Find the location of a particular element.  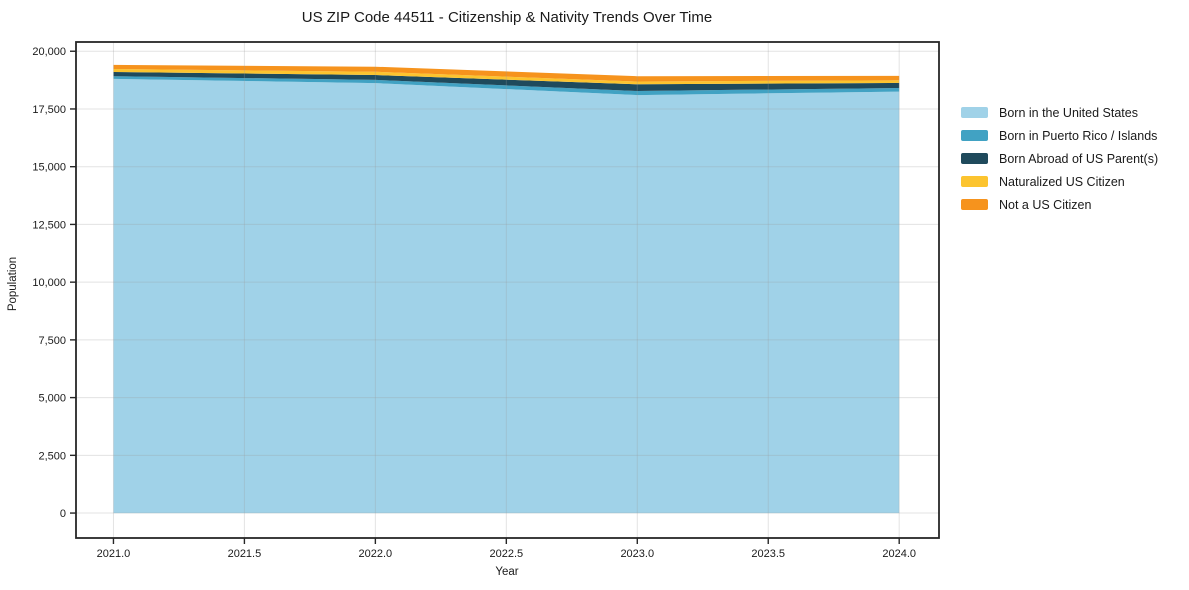

x-tick-label: 2023.5 is located at coordinates (768, 554).